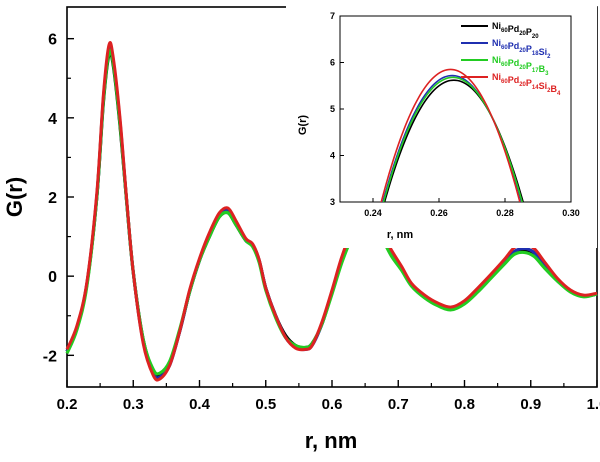  What do you see at coordinates (439, 213) in the screenshot?
I see `inset-x-tick-label: 0.26` at bounding box center [439, 213].